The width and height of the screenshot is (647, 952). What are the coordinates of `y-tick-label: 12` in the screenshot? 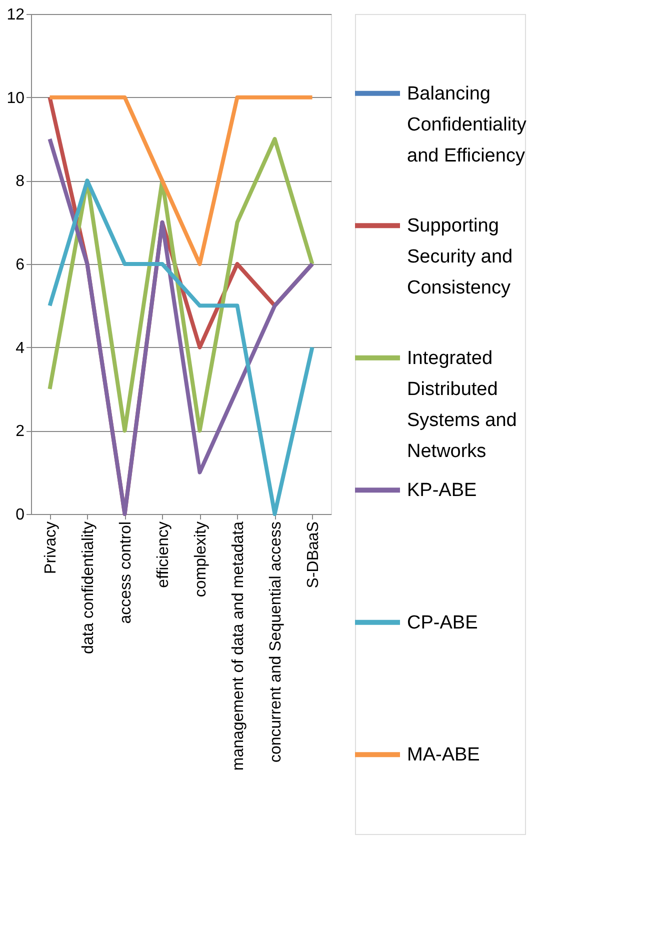 It's located at (15, 15).